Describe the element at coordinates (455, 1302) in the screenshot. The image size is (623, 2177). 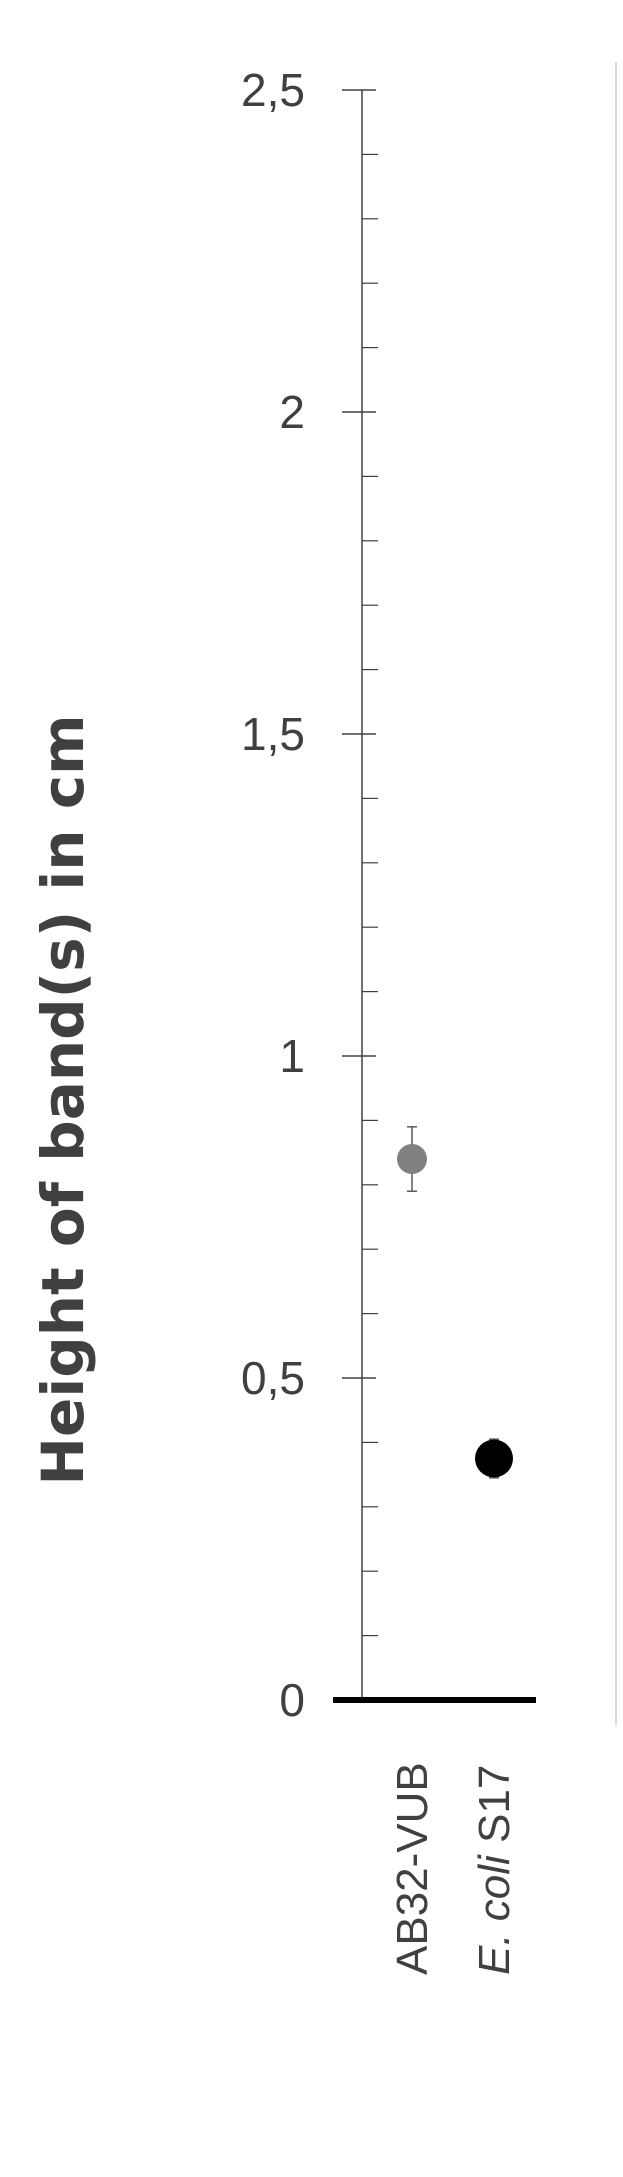
I see `data-points` at that location.